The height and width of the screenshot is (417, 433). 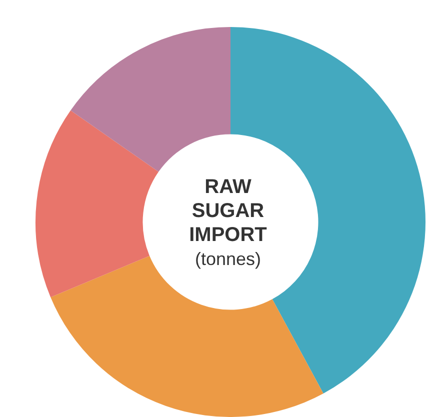 I want to click on text: RAW SUGAR IMPORT, so click(x=228, y=211).